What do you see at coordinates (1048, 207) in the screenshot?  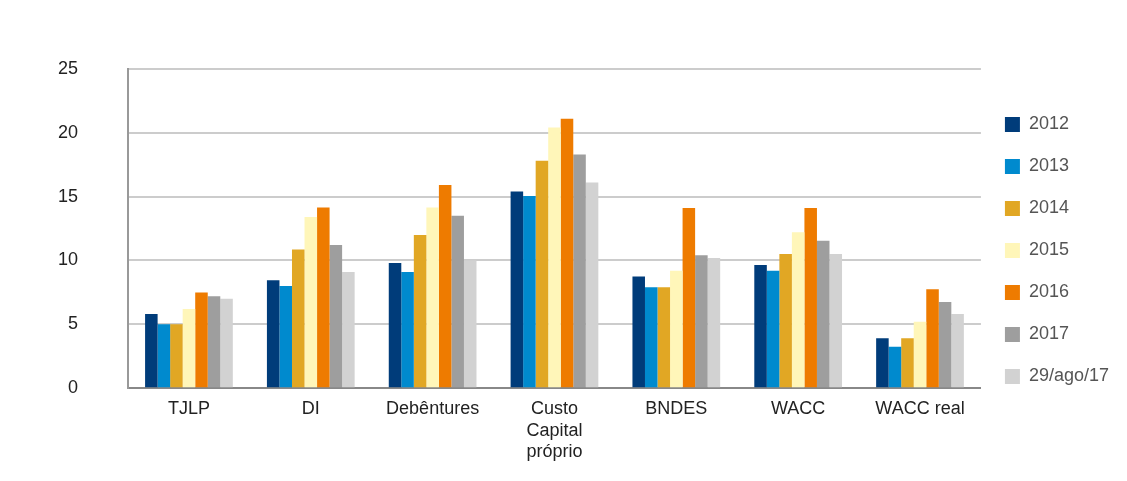 I see `legend-label: 2014` at bounding box center [1048, 207].